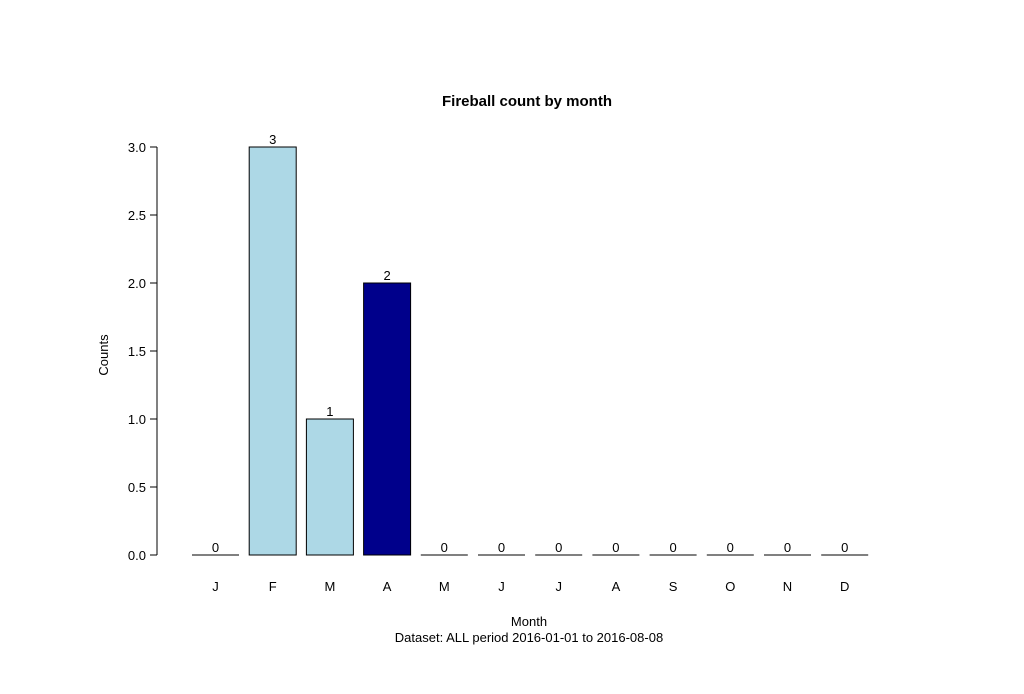 Image resolution: width=1024 pixels, height=694 pixels. I want to click on y-tick-label: 3.0, so click(137, 147).